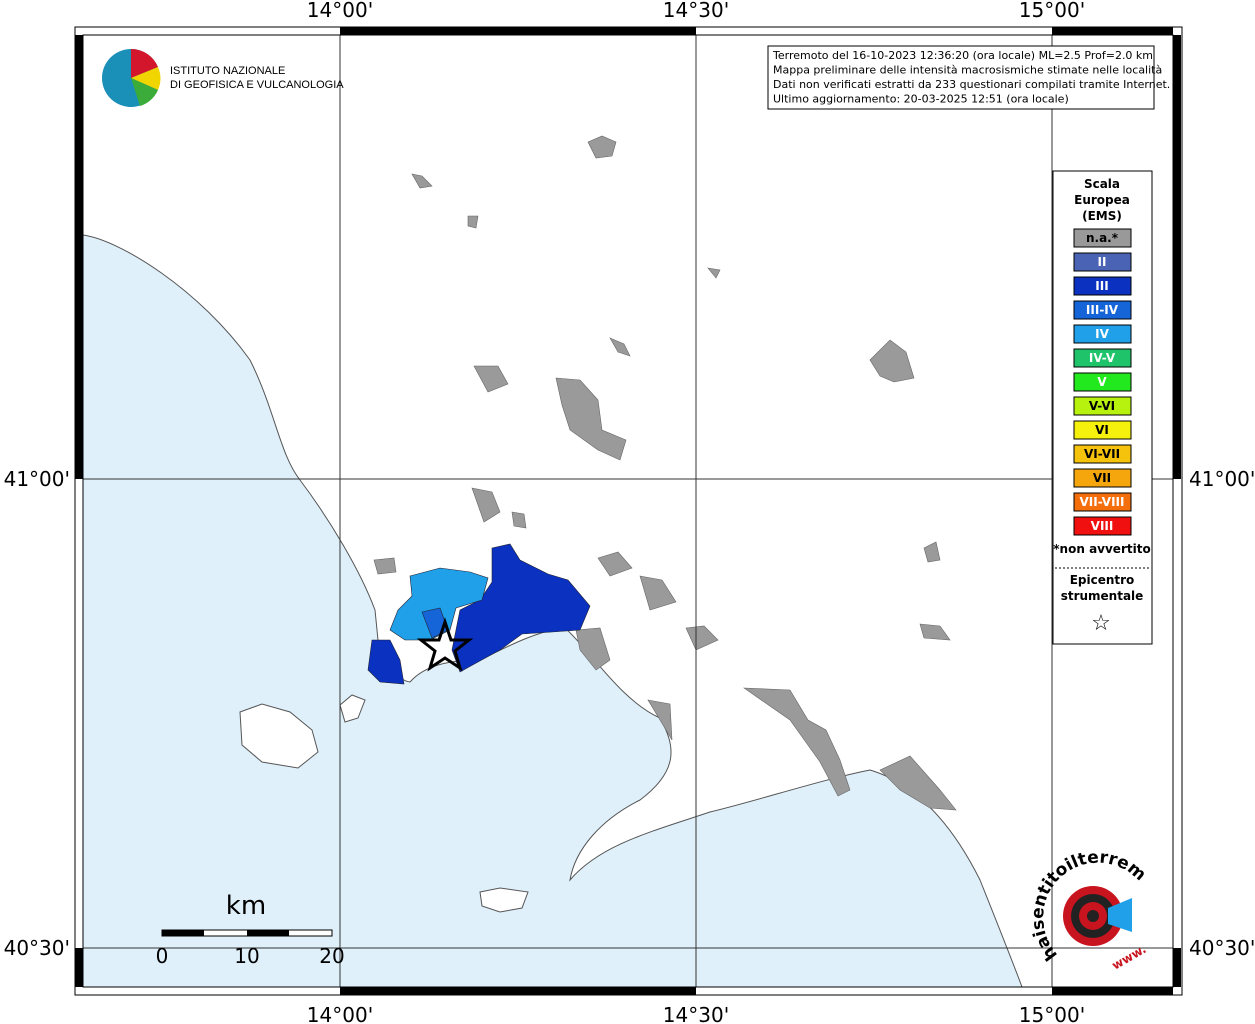 The width and height of the screenshot is (1255, 1024). What do you see at coordinates (1102, 200) in the screenshot?
I see `legend-title: Europea` at bounding box center [1102, 200].